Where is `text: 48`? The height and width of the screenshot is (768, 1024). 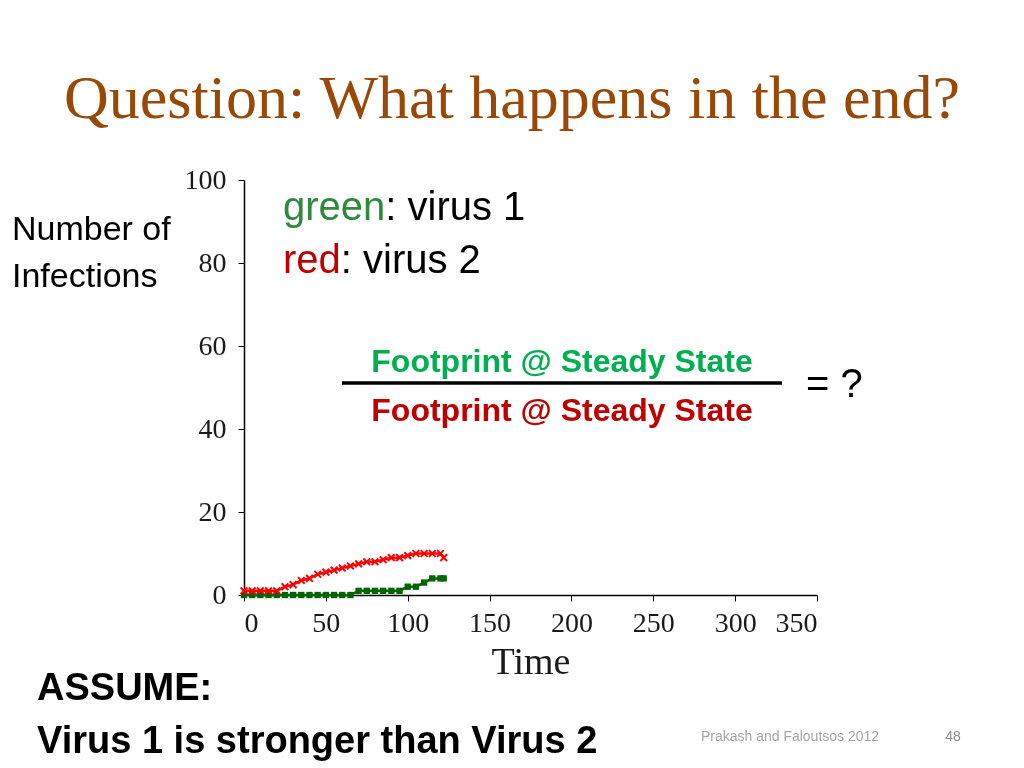
text: 48 is located at coordinates (953, 736).